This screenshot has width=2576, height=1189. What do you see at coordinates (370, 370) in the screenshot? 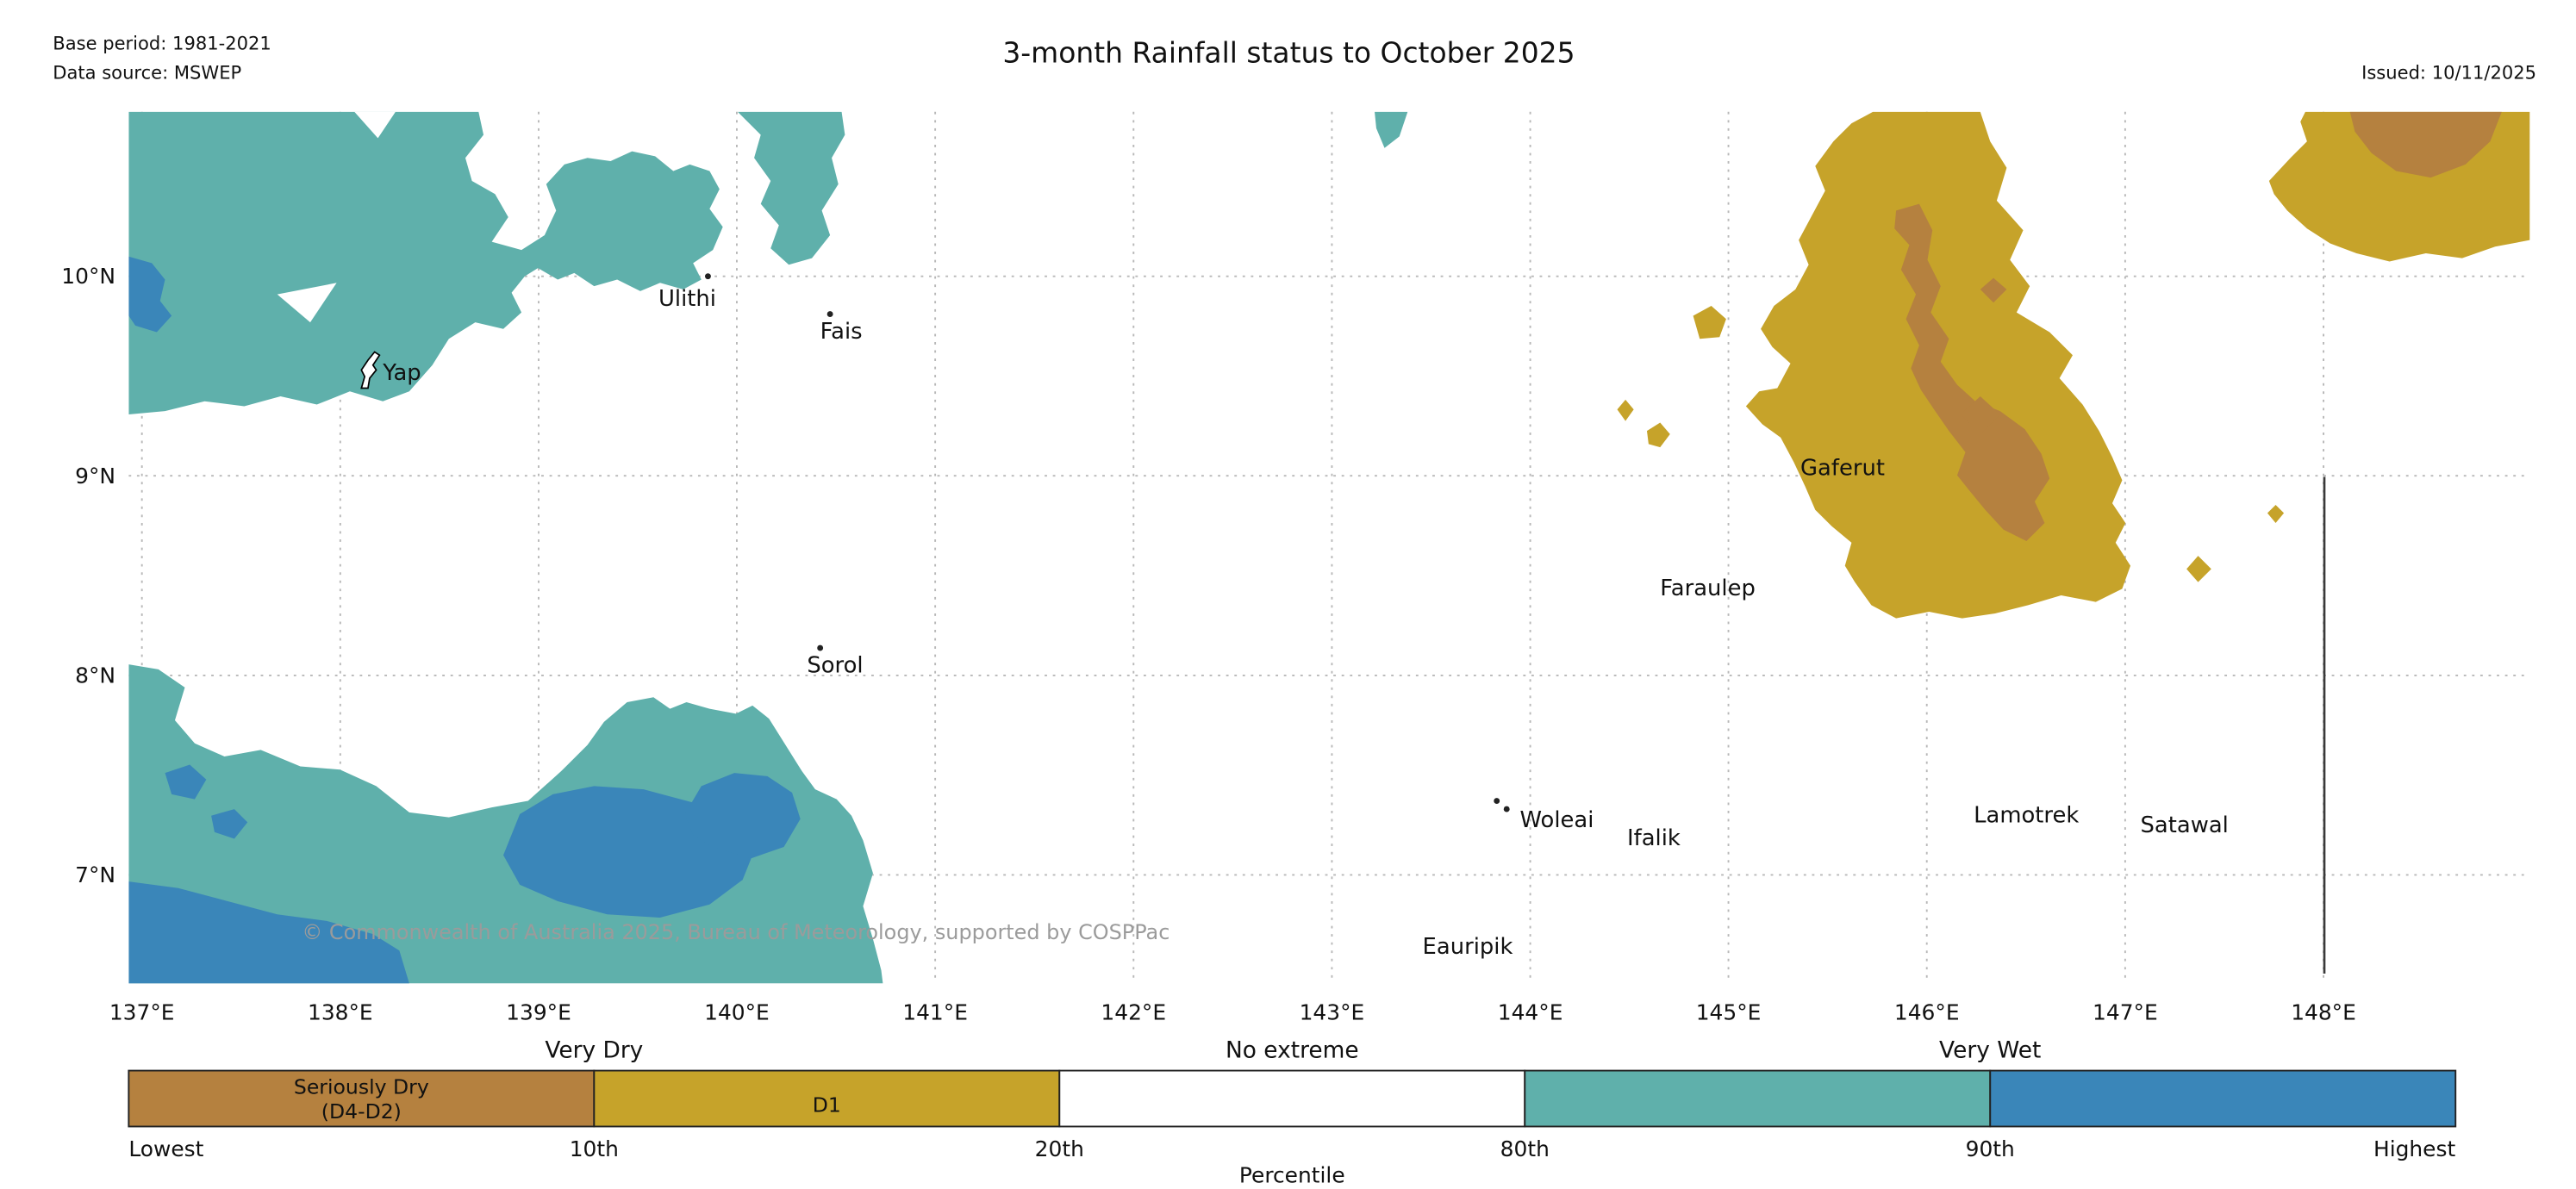
I see `island-outline-yap` at bounding box center [370, 370].